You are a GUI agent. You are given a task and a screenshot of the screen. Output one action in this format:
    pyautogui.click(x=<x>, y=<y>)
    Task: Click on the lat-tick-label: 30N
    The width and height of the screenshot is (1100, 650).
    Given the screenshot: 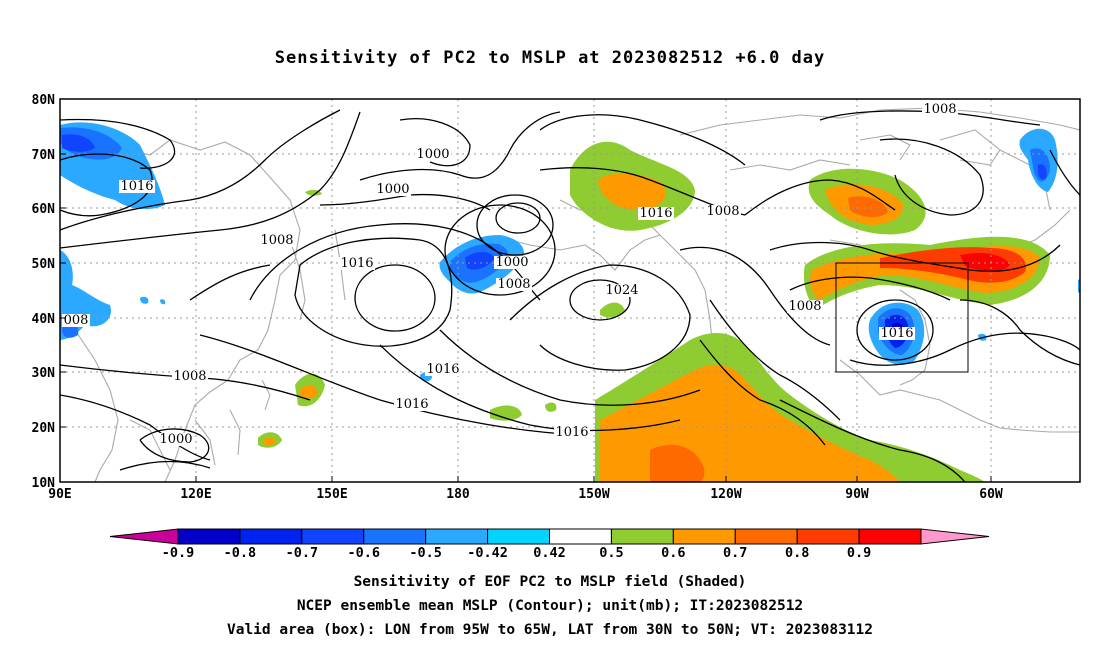 What is the action you would take?
    pyautogui.click(x=44, y=373)
    